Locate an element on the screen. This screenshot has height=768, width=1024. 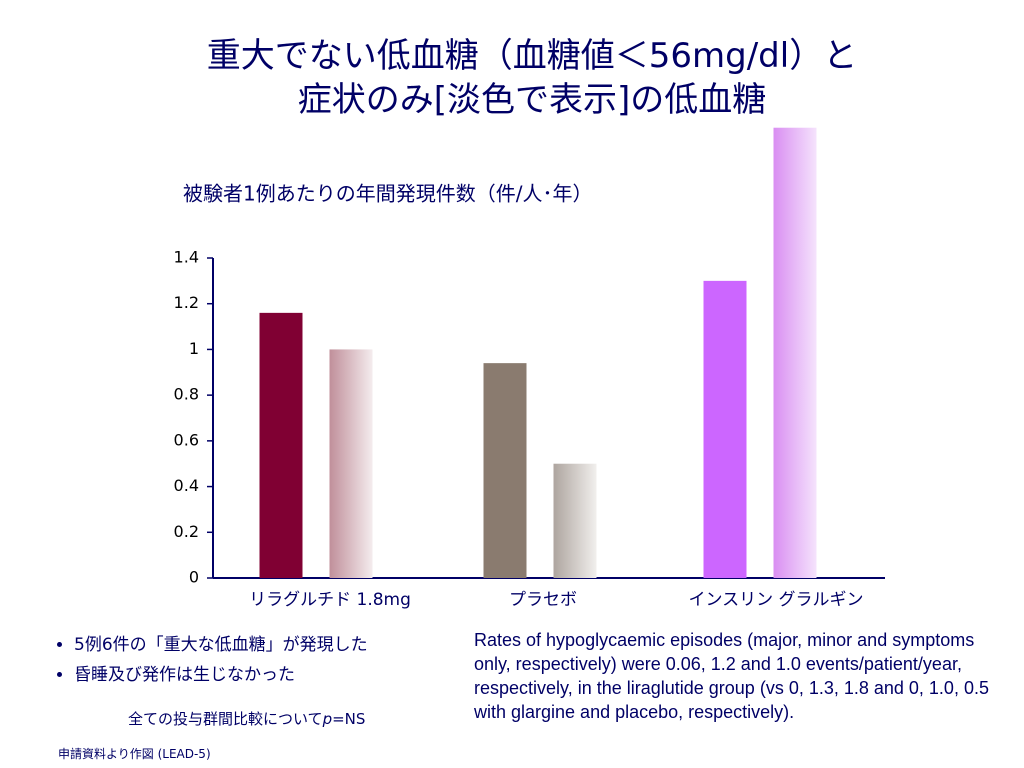
y-tick-label: 1.2 is located at coordinates (186, 302).